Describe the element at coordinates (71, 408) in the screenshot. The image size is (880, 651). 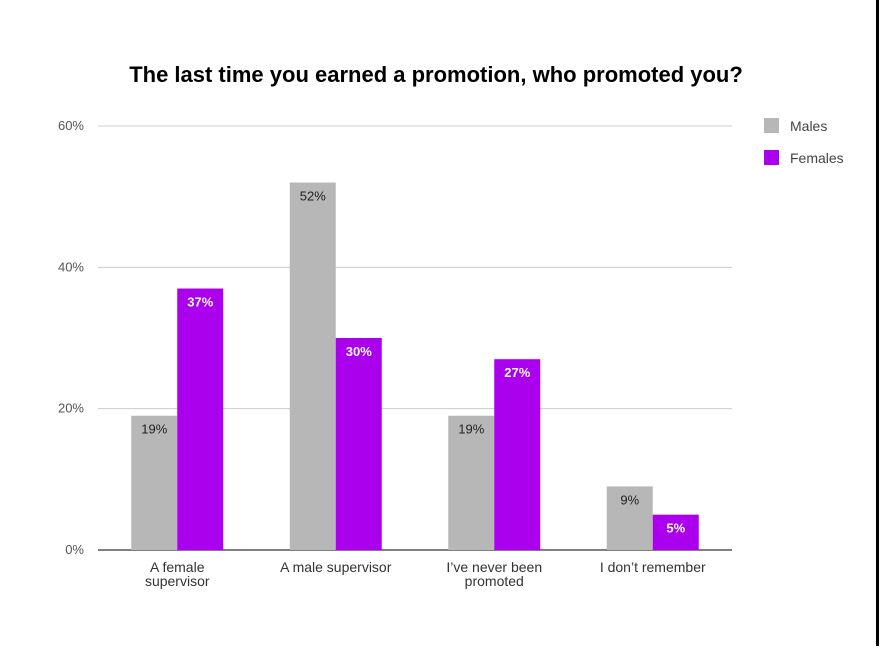
I see `y-tick-label: 20%` at that location.